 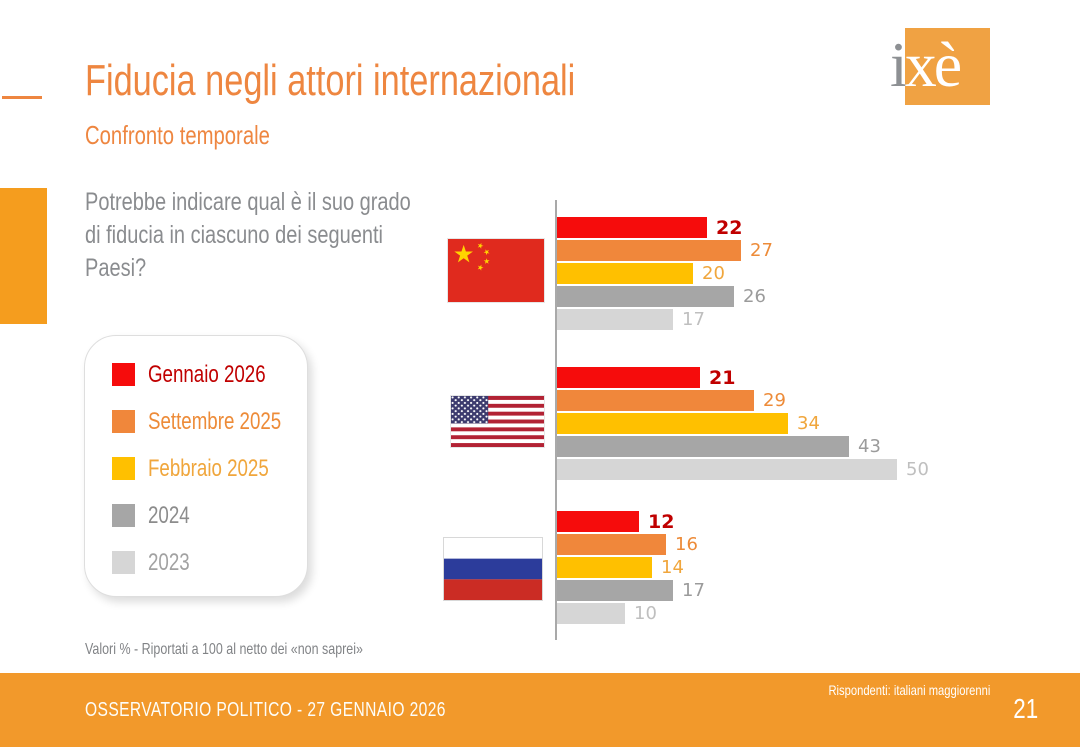 What do you see at coordinates (761, 250) in the screenshot?
I see `value-label: 27` at bounding box center [761, 250].